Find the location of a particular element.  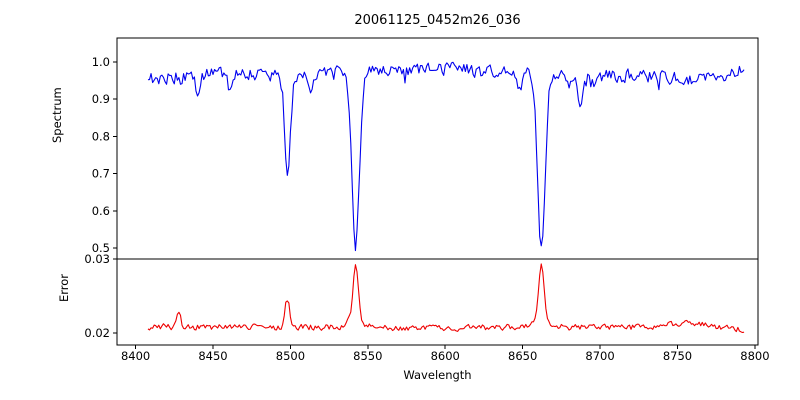

y-tick-label: 0.8 is located at coordinates (101, 136).